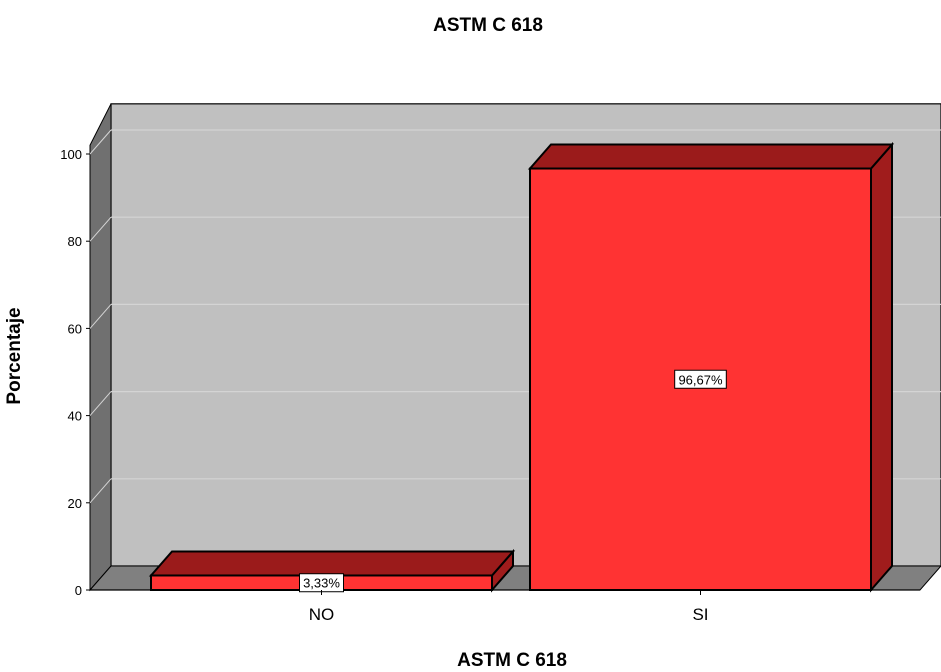  I want to click on data-label: 96,67%, so click(700, 379).